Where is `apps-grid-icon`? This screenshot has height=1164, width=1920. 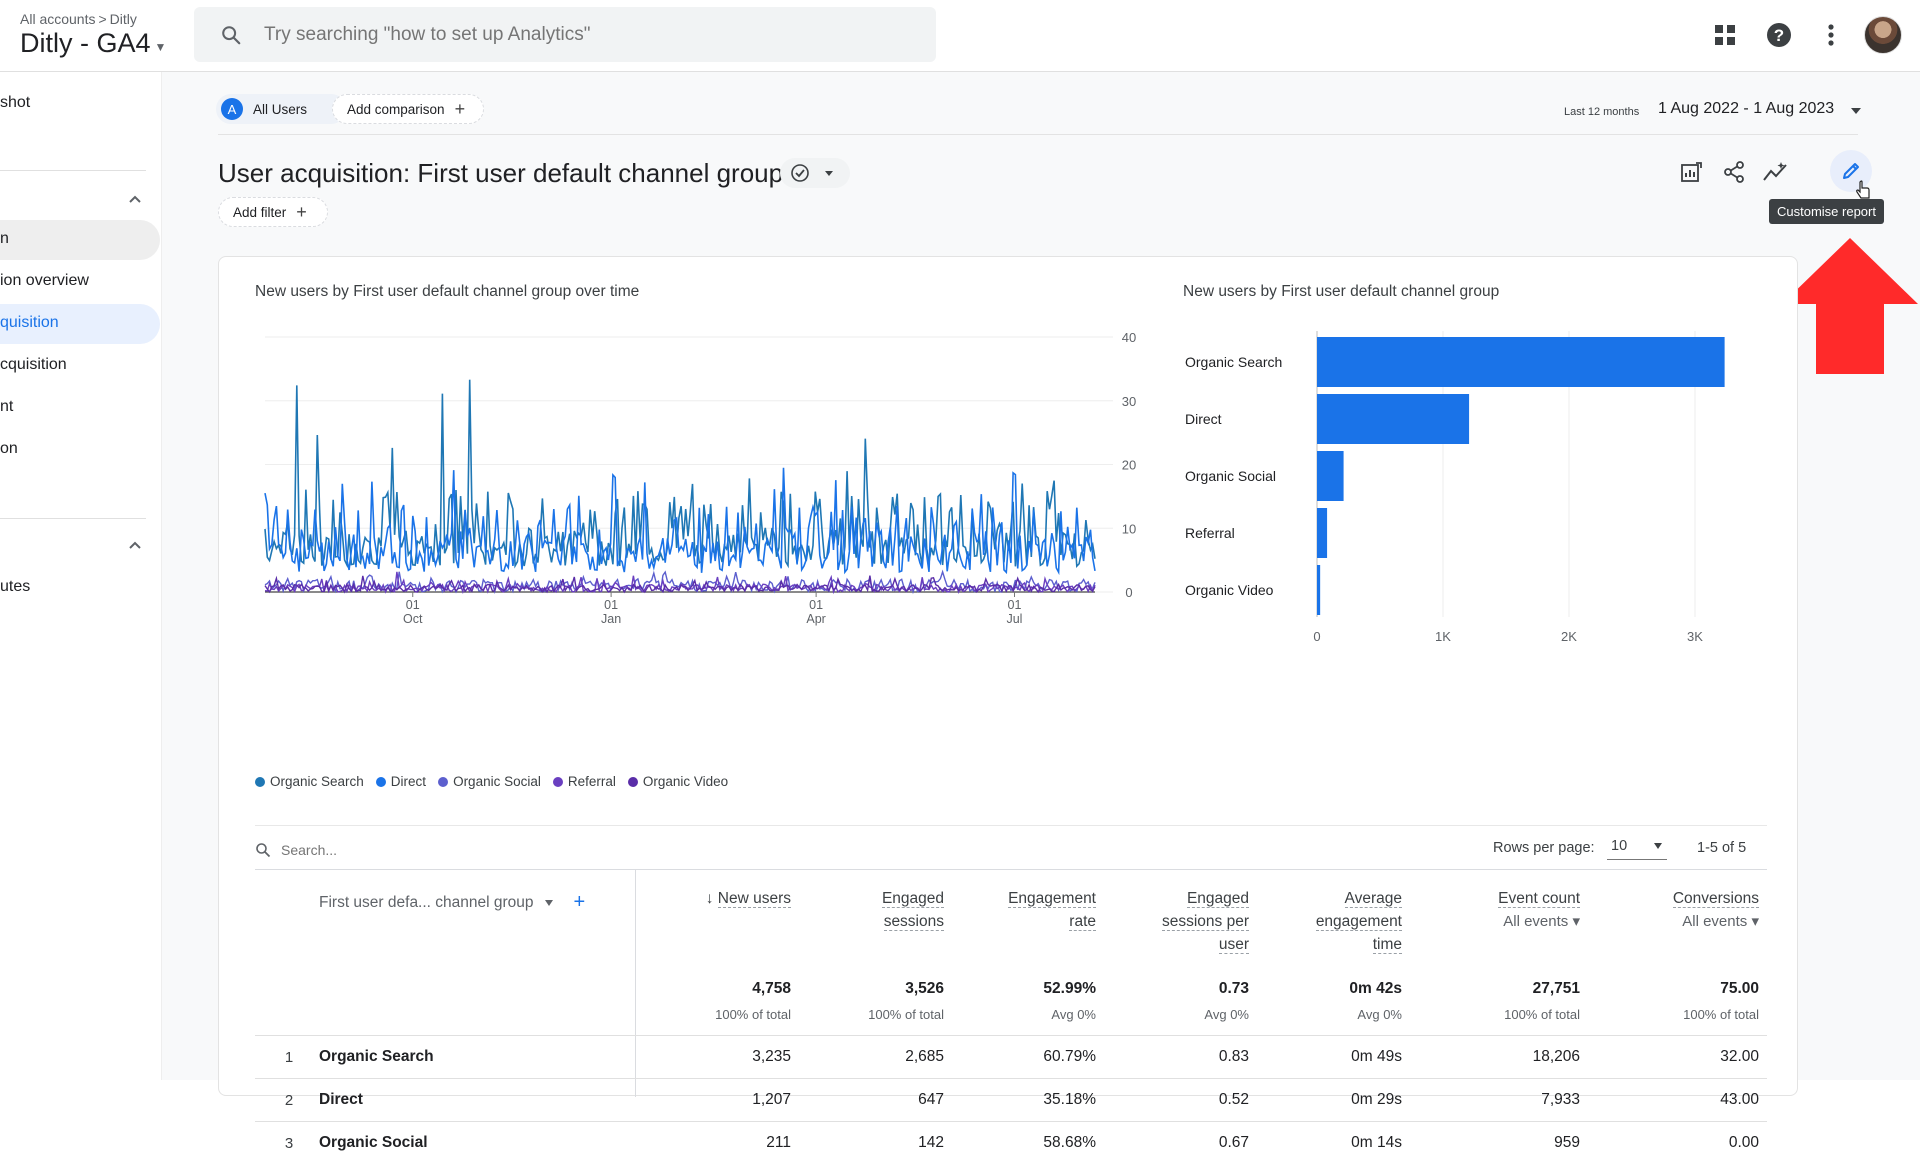 apps-grid-icon is located at coordinates (1725, 35).